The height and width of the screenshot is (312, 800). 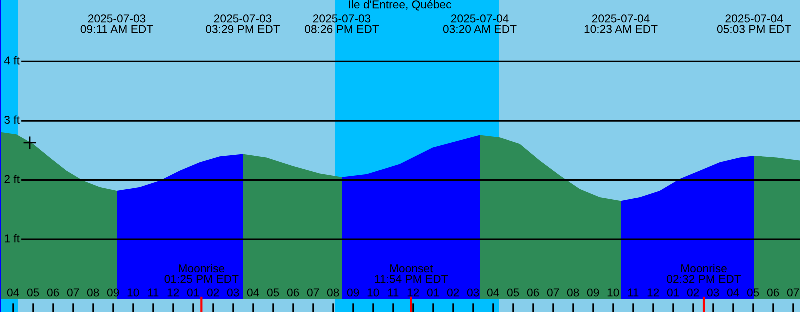 What do you see at coordinates (12, 120) in the screenshot?
I see `y-tick-label: 3 ft` at bounding box center [12, 120].